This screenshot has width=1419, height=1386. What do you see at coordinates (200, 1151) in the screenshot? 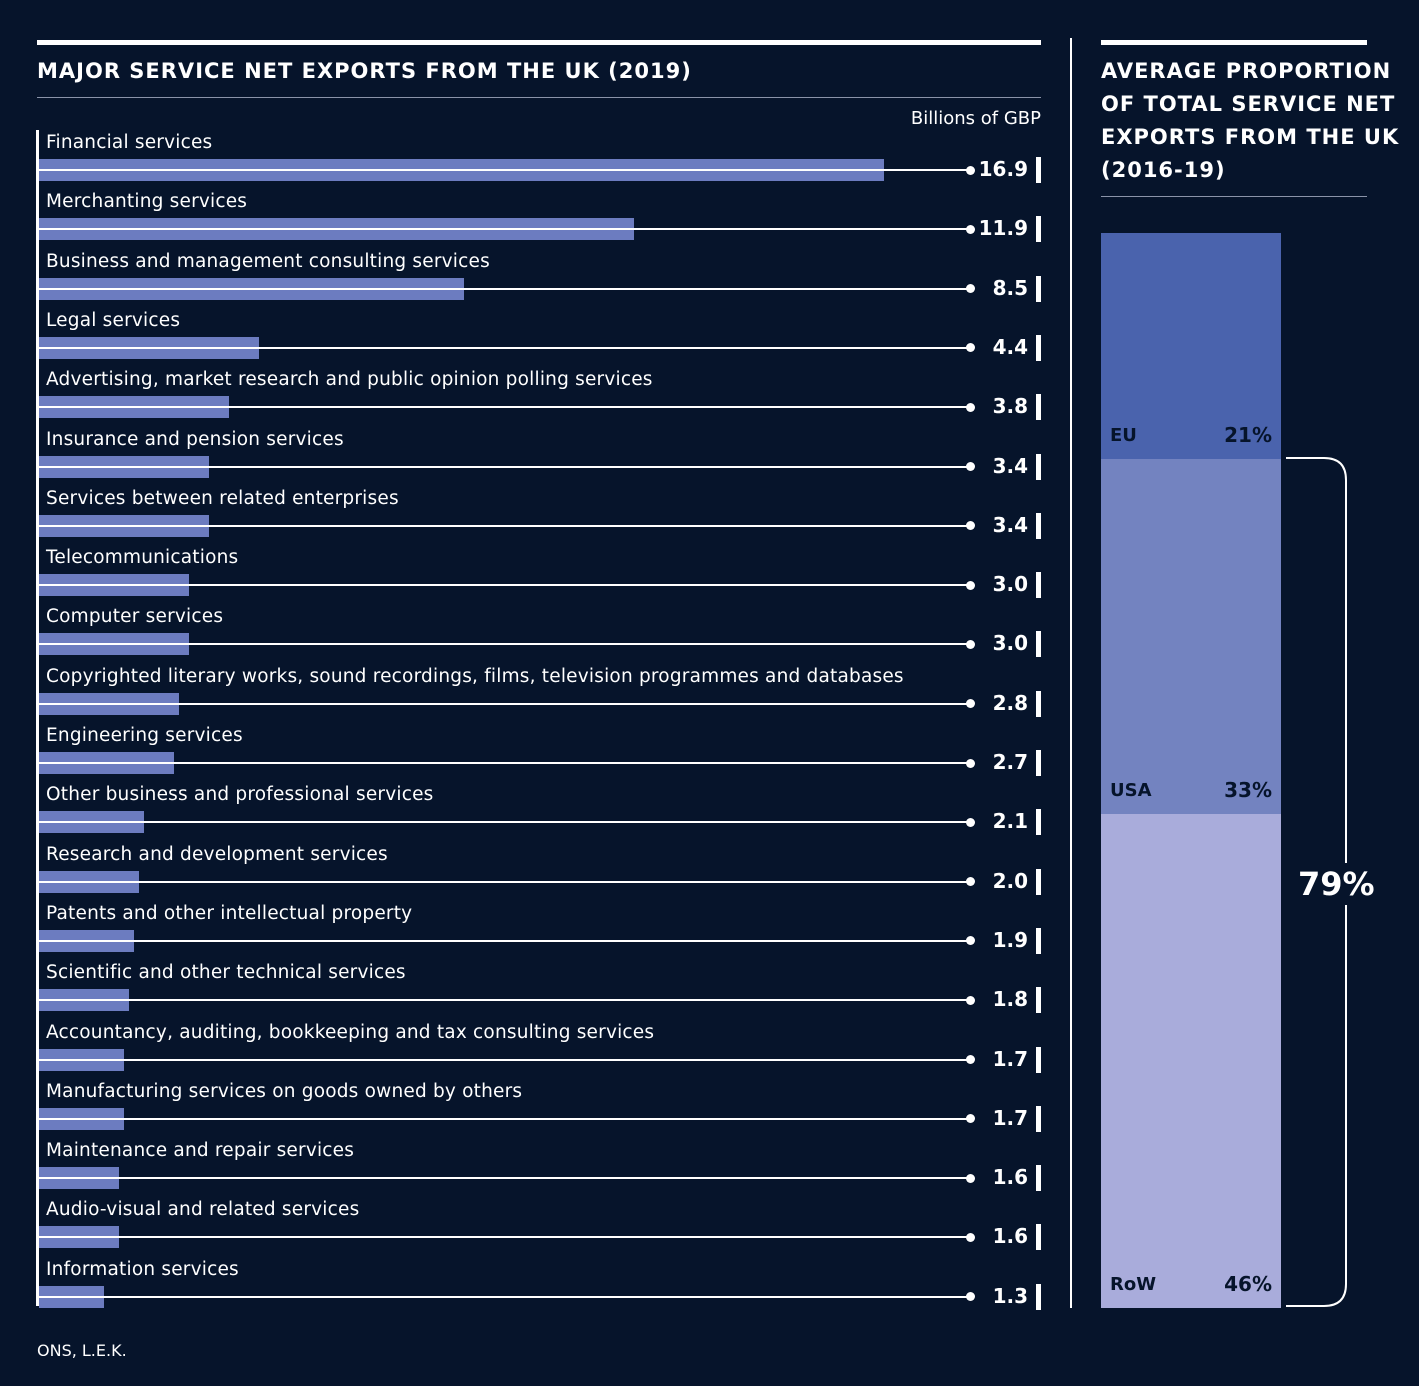
I see `bar-category-label: Maintenance and repair services` at bounding box center [200, 1151].